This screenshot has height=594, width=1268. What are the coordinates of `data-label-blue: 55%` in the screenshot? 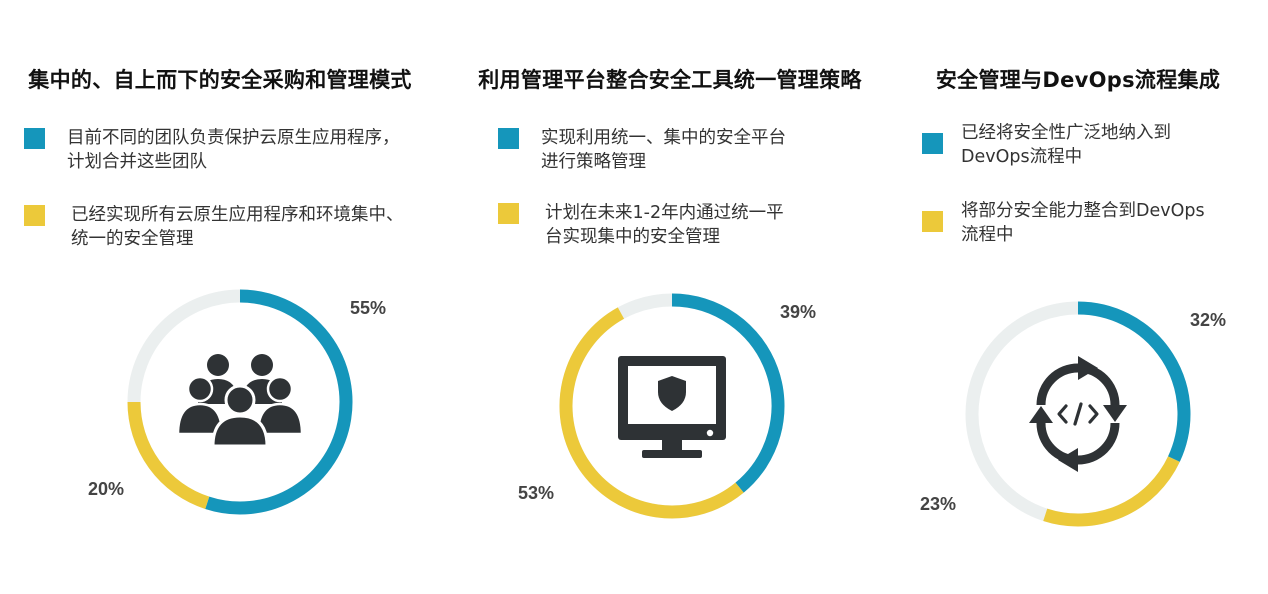 It's located at (368, 308).